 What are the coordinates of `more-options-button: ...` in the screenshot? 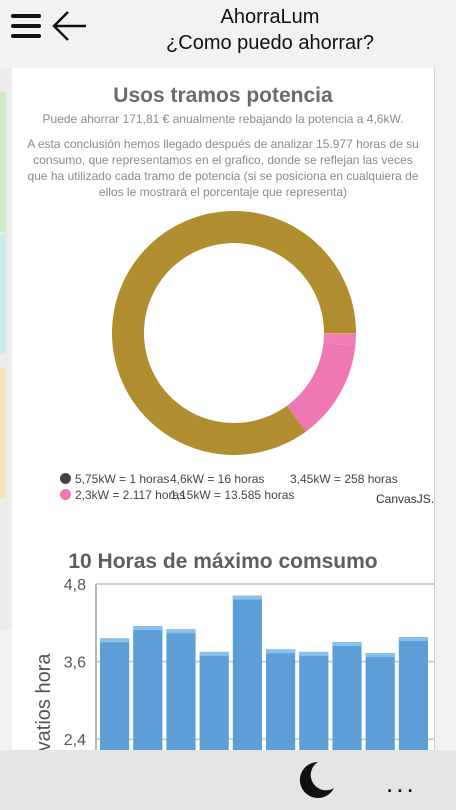 It's located at (401, 783).